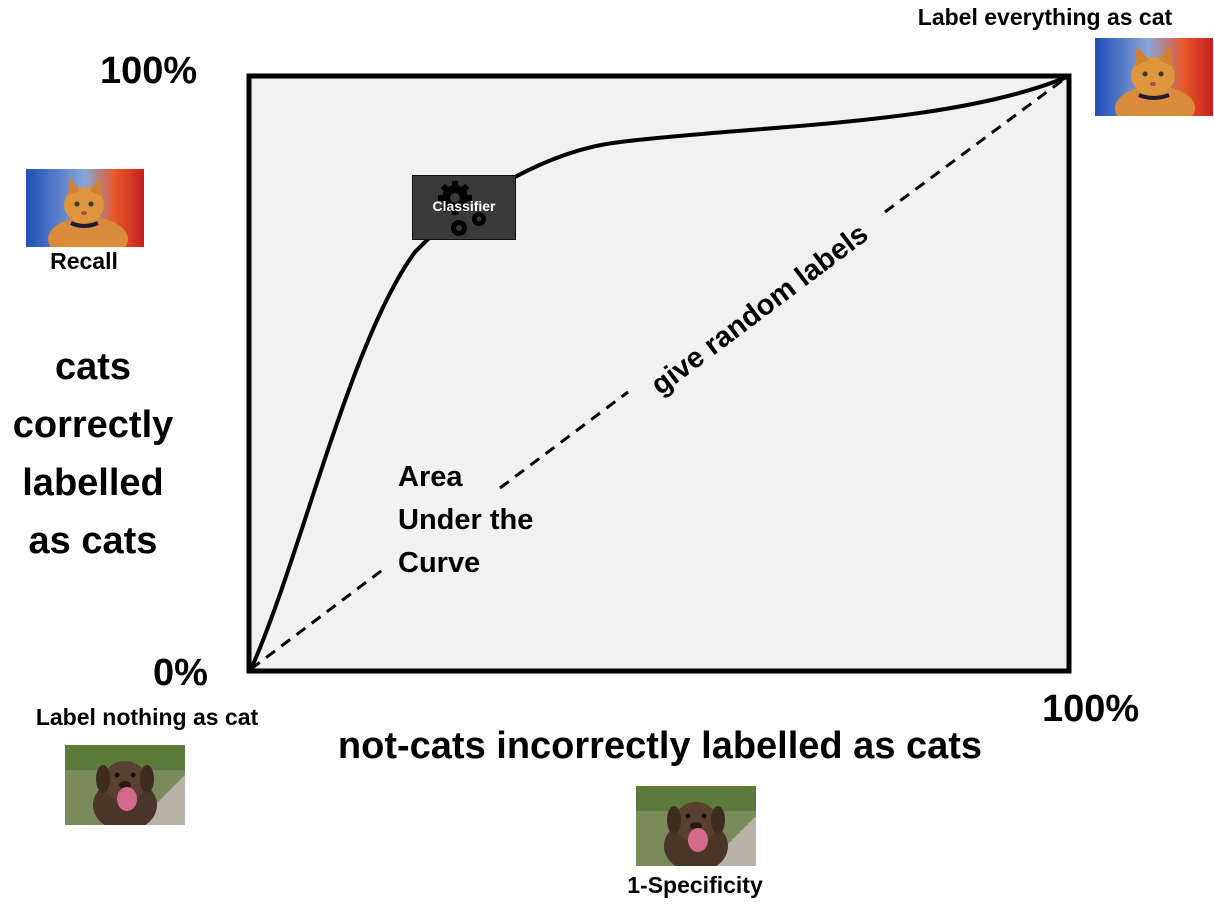  Describe the element at coordinates (180, 673) in the screenshot. I see `origin-label: 0%` at that location.